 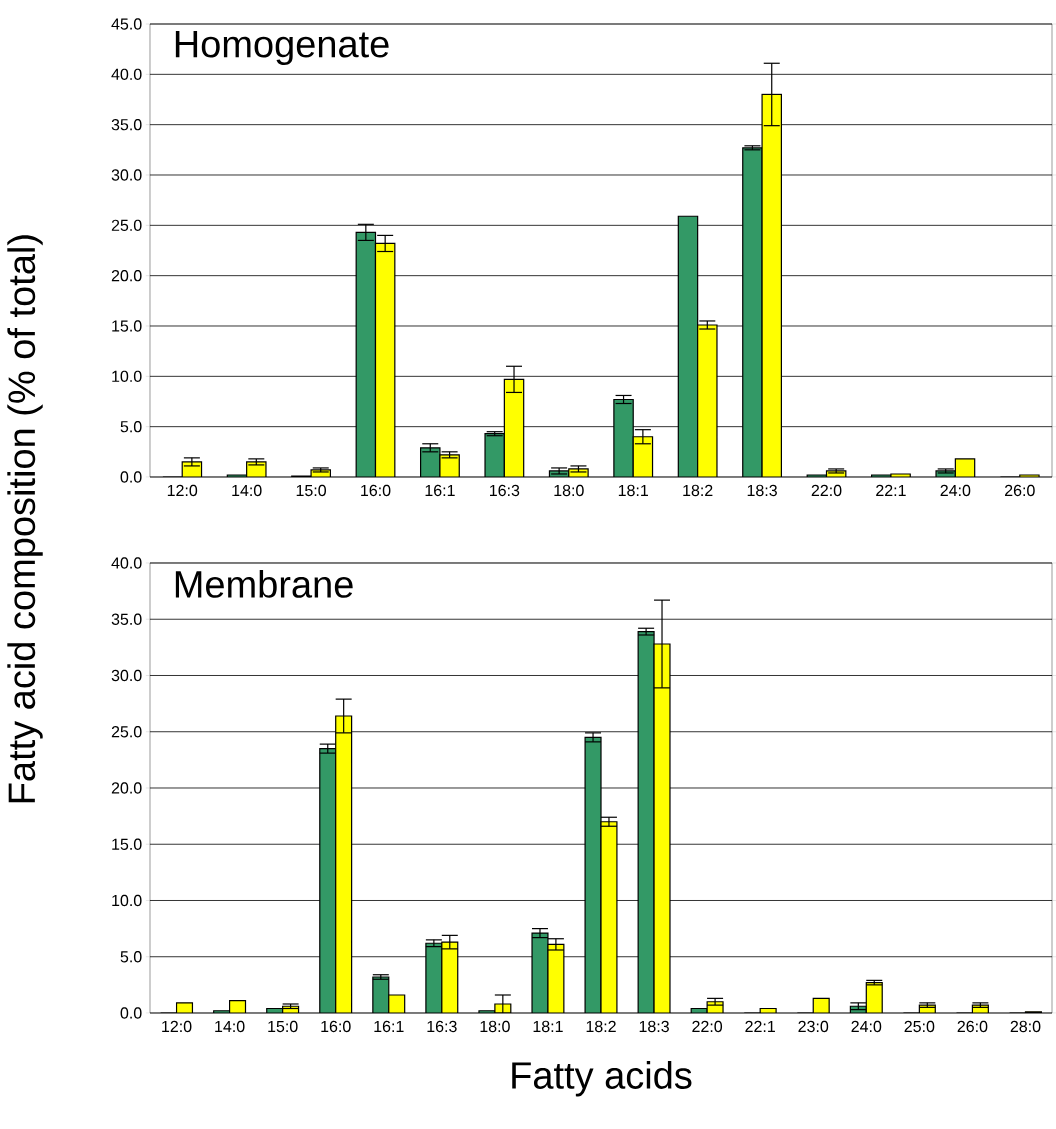 I want to click on x-tick-label: 28:0, so click(x=1025, y=1026).